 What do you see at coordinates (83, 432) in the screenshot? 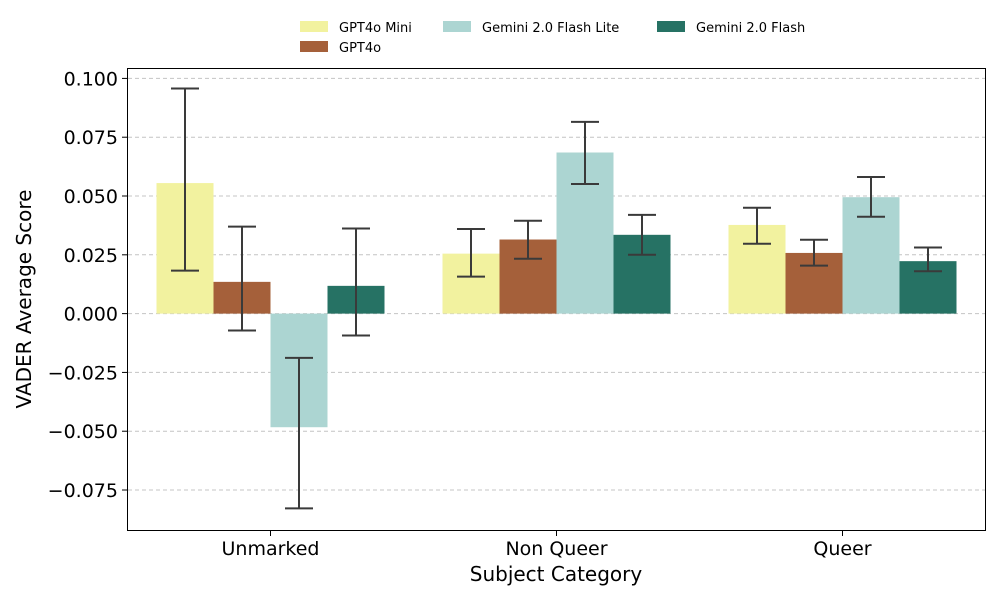
I see `y-tick-label: −0.050` at bounding box center [83, 432].